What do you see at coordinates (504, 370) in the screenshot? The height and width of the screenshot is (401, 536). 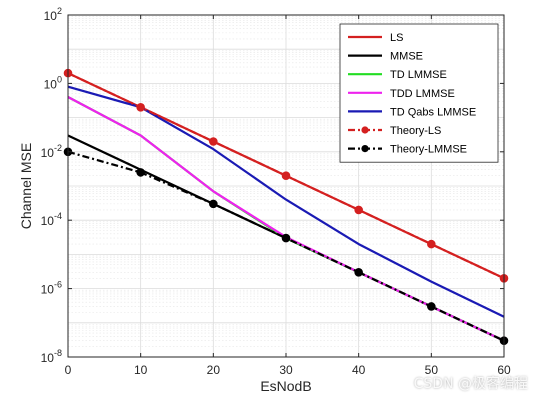 I see `x-tick-label: 60` at bounding box center [504, 370].